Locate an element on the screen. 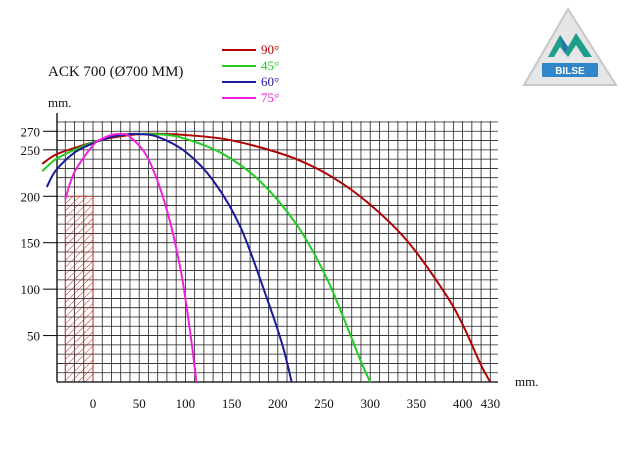  bilse-logo: BILSE is located at coordinates (570, 46).